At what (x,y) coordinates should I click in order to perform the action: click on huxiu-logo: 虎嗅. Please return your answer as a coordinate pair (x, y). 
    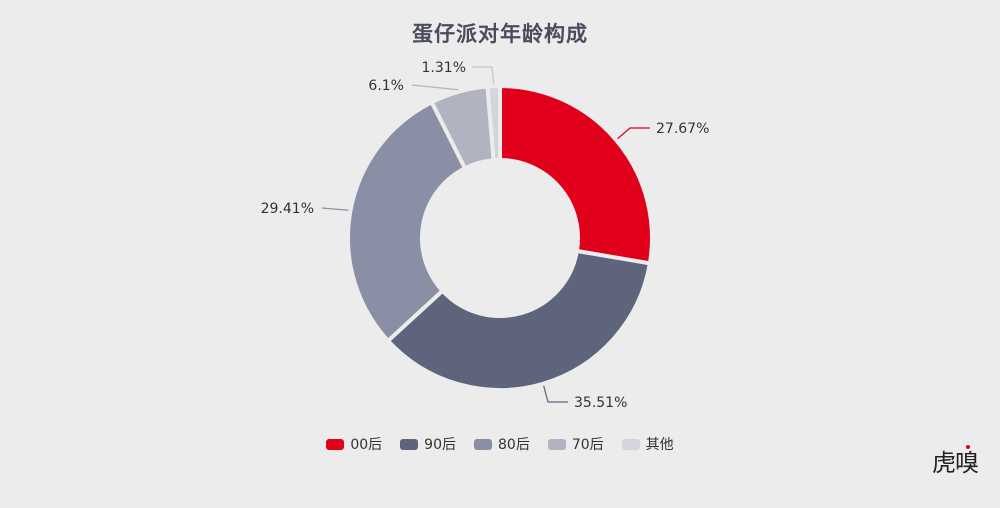
    Looking at the image, I should click on (955, 460).